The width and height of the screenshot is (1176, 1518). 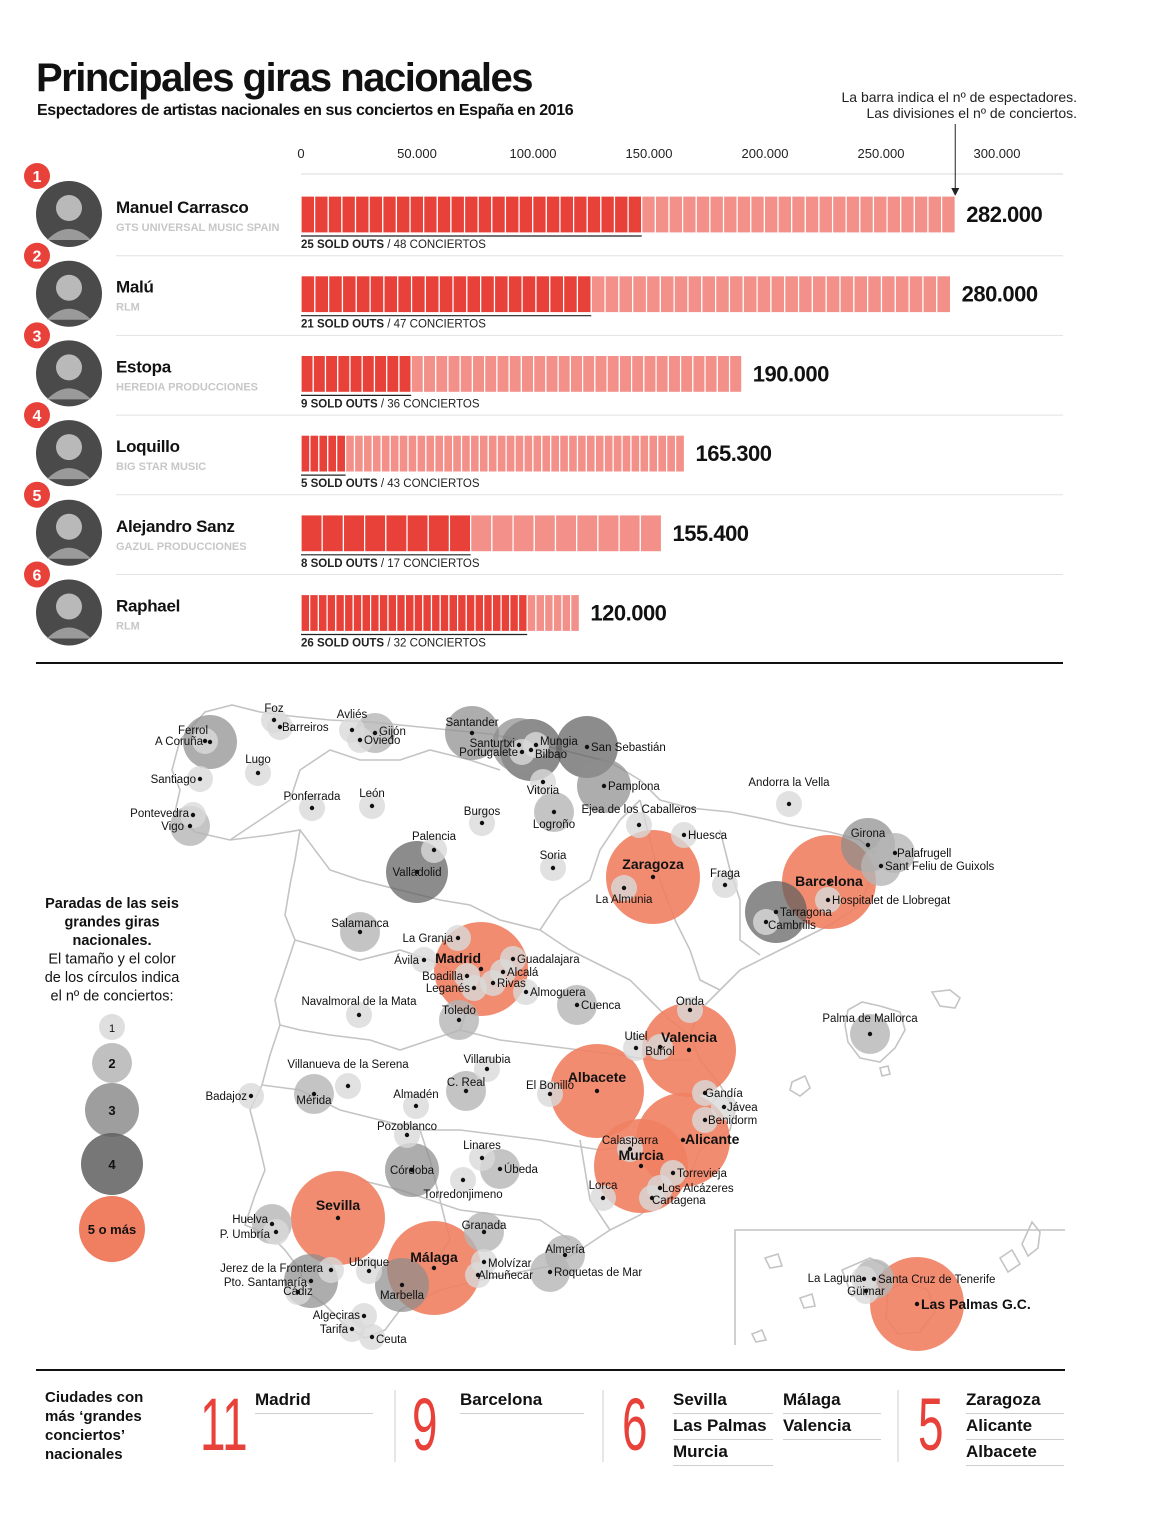 What do you see at coordinates (37, 496) in the screenshot?
I see `rank-number: 5` at bounding box center [37, 496].